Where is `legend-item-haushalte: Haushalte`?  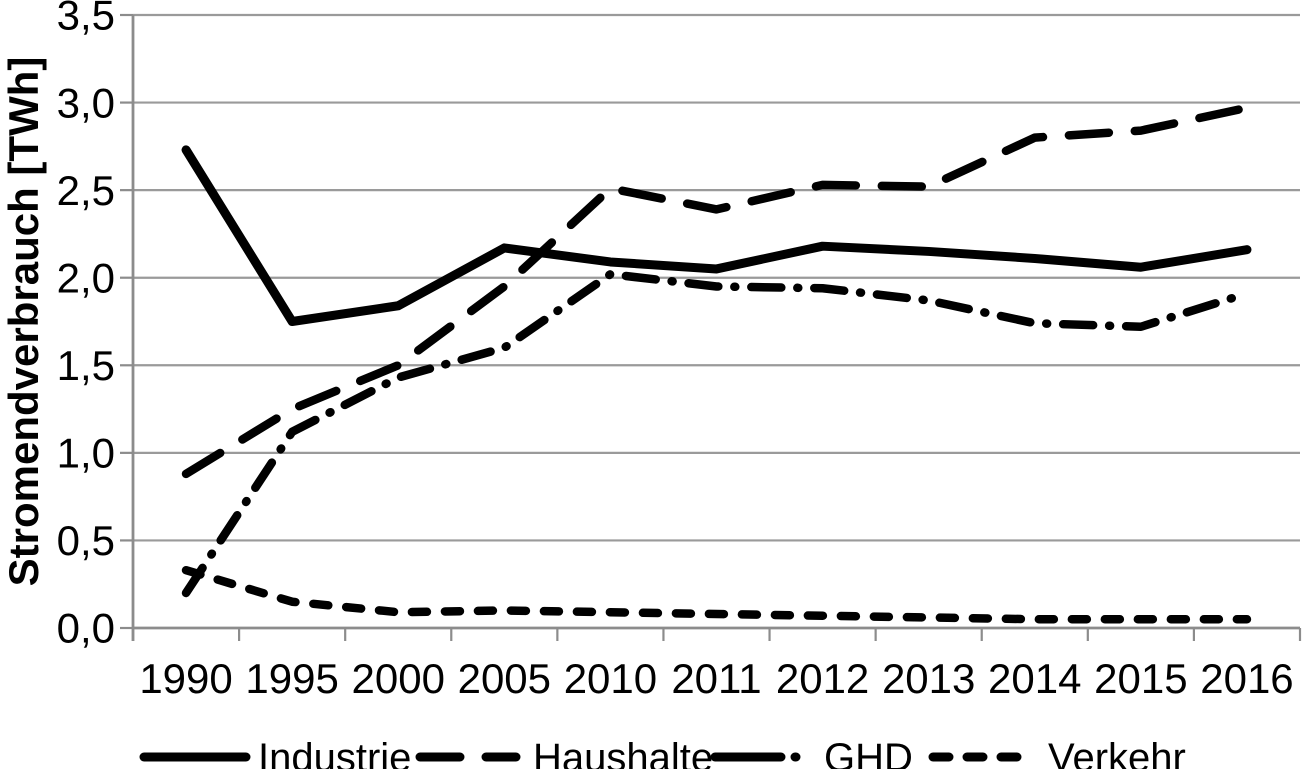 legend-item-haushalte: Haushalte is located at coordinates (564, 752).